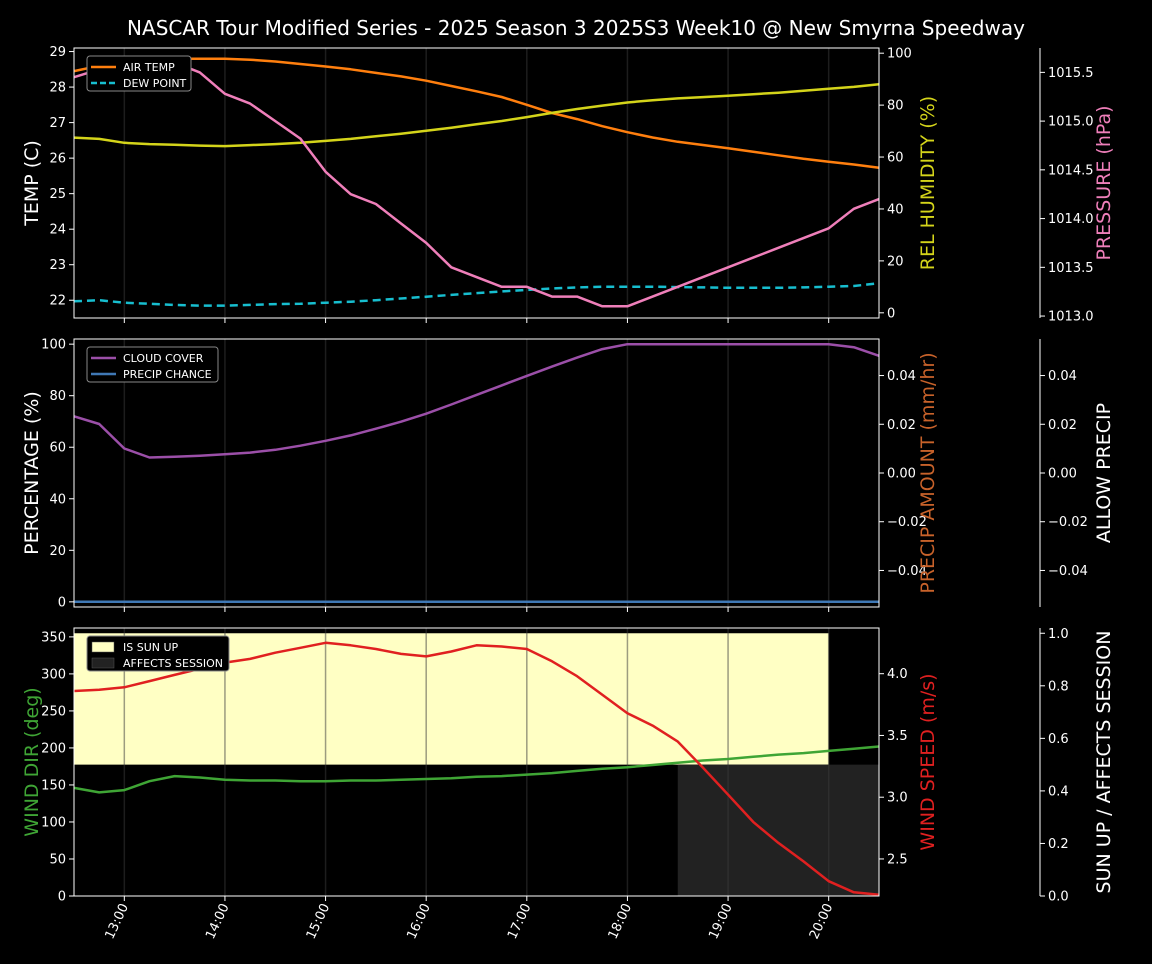 The height and width of the screenshot is (964, 1152). What do you see at coordinates (476, 769) in the screenshot?
I see `series-wind-dir-line` at bounding box center [476, 769].